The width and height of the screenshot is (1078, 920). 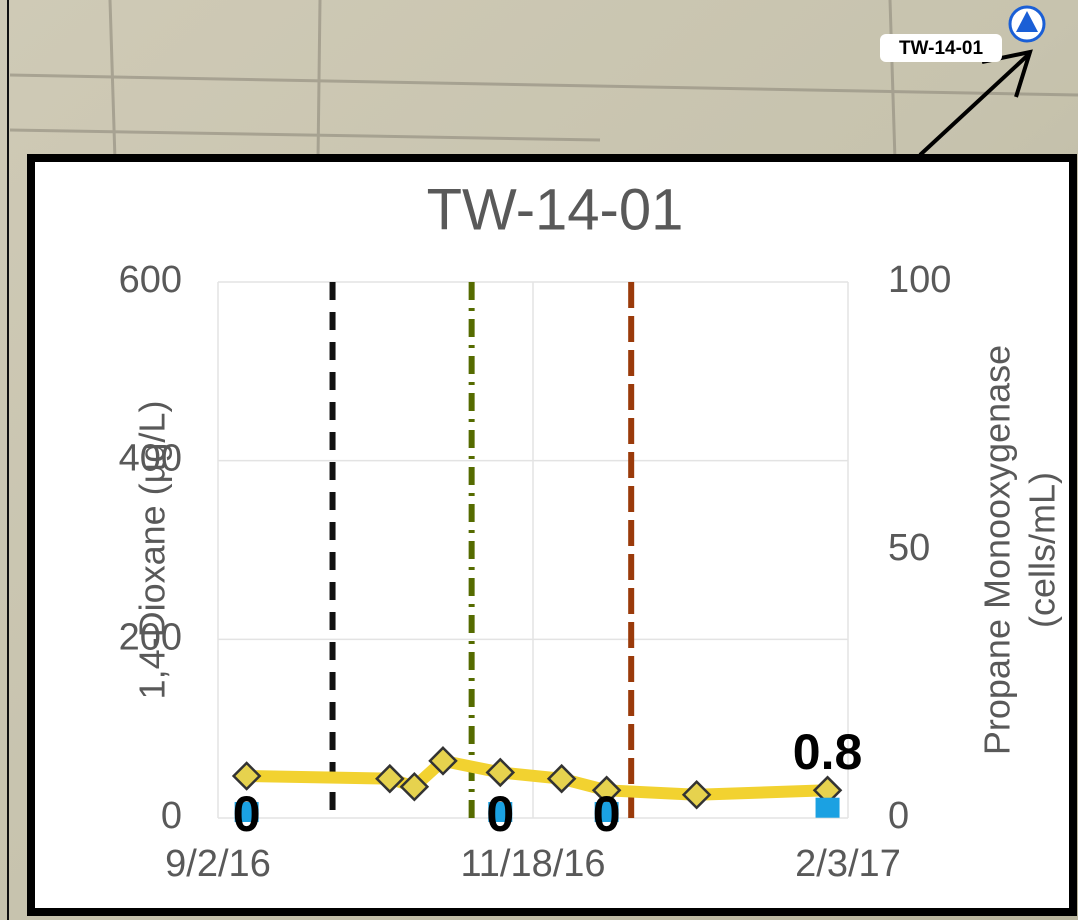 I want to click on y2-tick-label: 100, so click(x=919, y=280).